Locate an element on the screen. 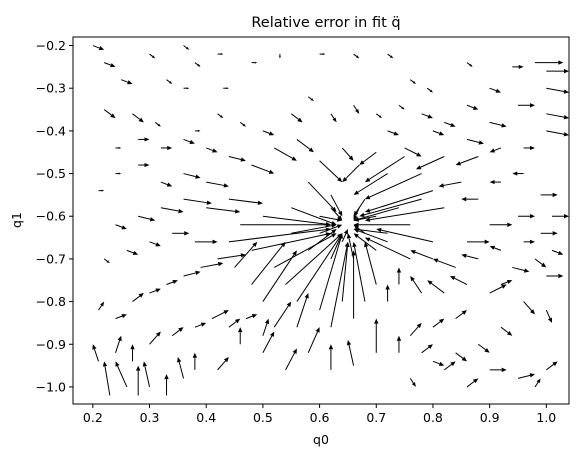  x-tick-label: 0.4 is located at coordinates (206, 417).